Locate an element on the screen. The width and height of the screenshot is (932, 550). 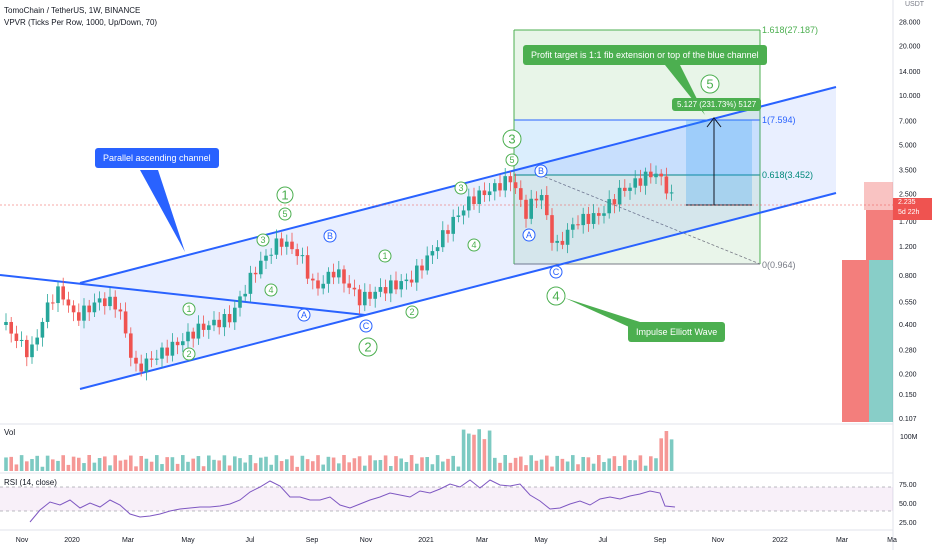
time-tick: Ma is located at coordinates (892, 540).